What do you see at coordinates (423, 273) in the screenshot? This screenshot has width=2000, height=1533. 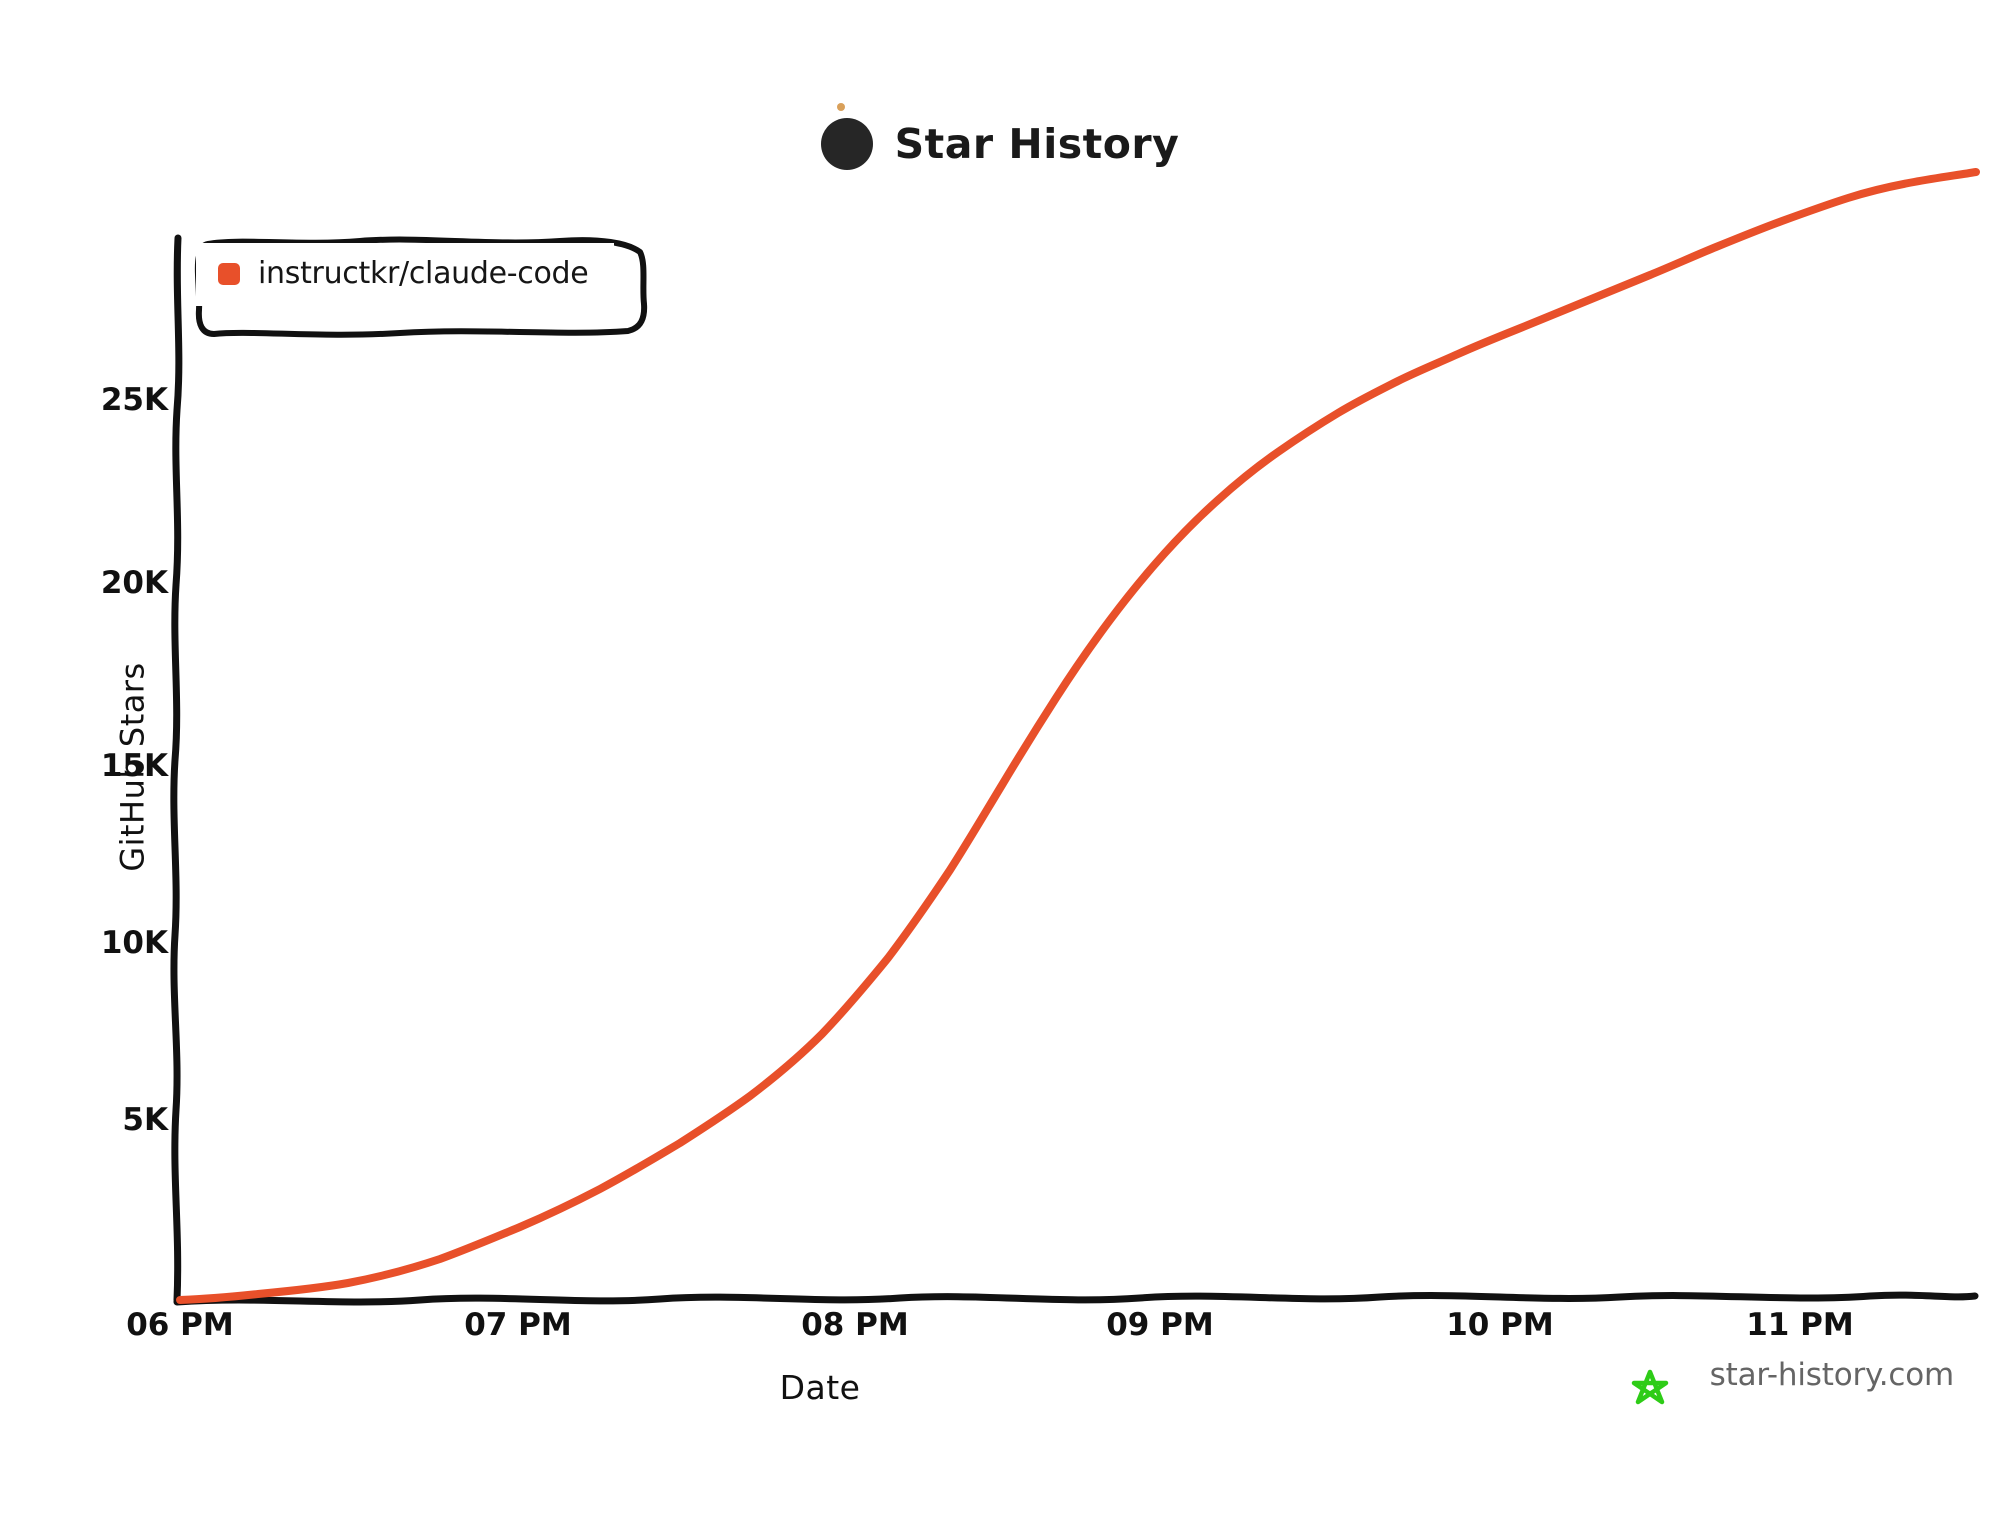 I see `legend-label-0: instructkr/claude-code` at bounding box center [423, 273].